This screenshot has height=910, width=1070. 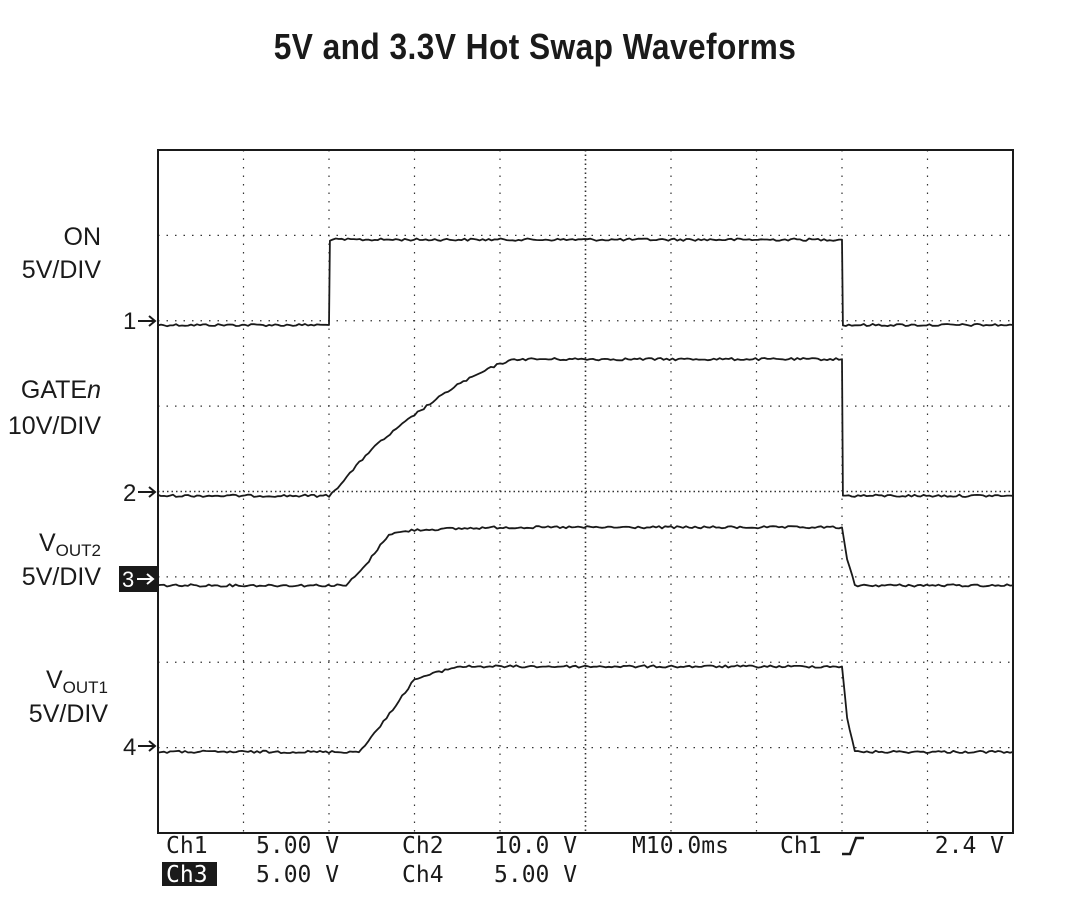 What do you see at coordinates (535, 46) in the screenshot?
I see `chart-title: 5V and 3.3V Hot Swap Waveforms` at bounding box center [535, 46].